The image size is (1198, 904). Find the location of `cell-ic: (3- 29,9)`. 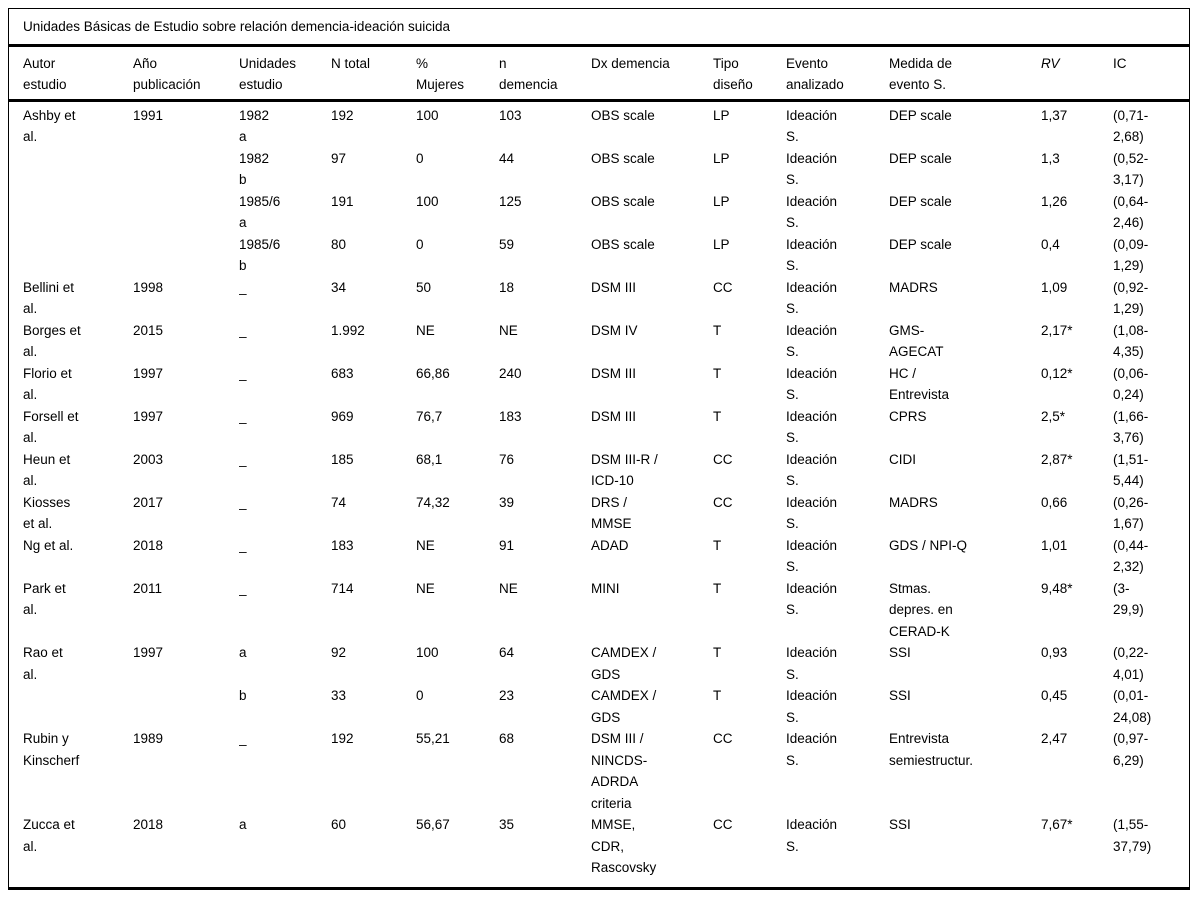

cell-ic: (3- 29,9) is located at coordinates (1128, 599).